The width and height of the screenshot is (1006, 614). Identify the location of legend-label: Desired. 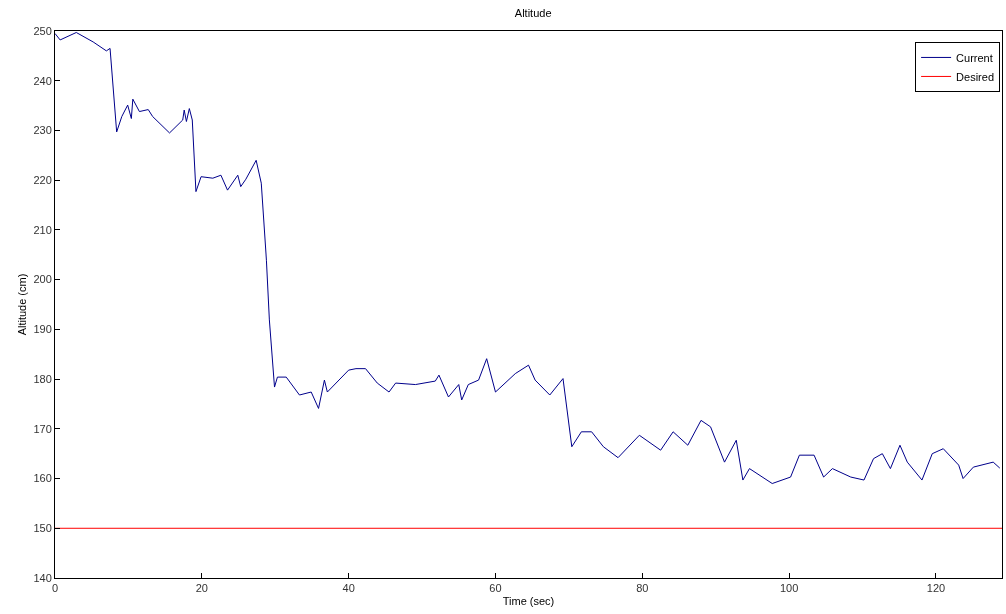
(975, 76).